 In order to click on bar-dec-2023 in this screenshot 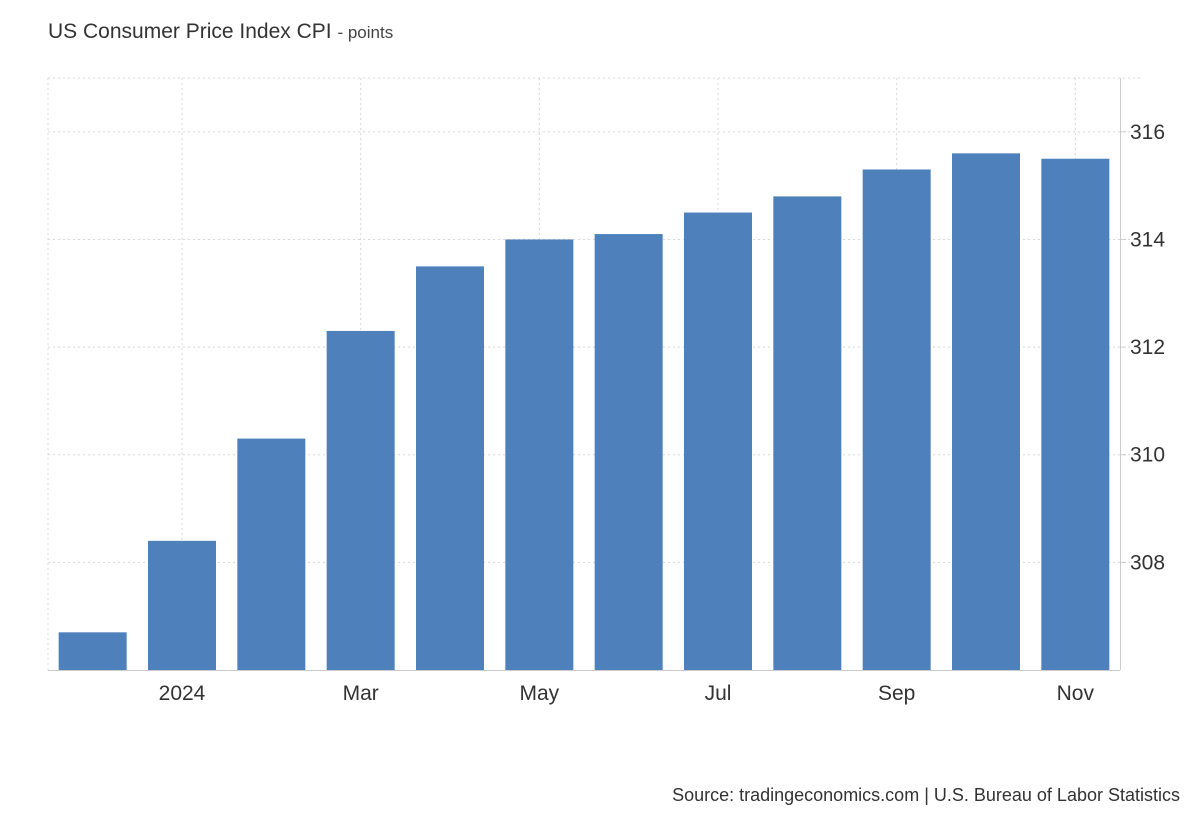, I will do `click(92, 651)`.